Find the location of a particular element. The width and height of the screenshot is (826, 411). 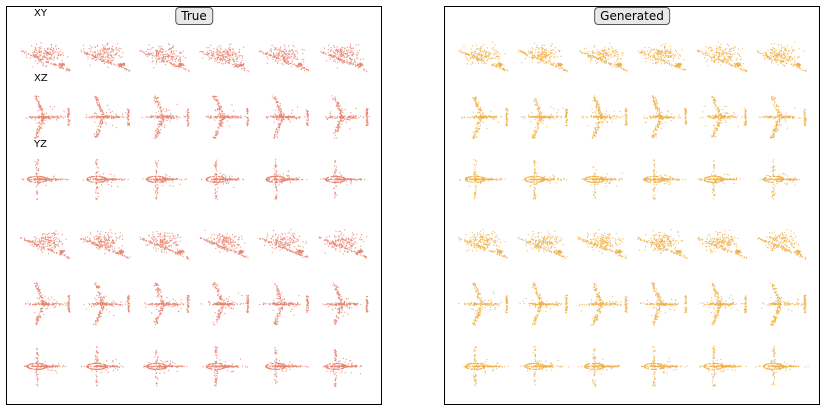

plane-label-yz: YZ is located at coordinates (40, 144).